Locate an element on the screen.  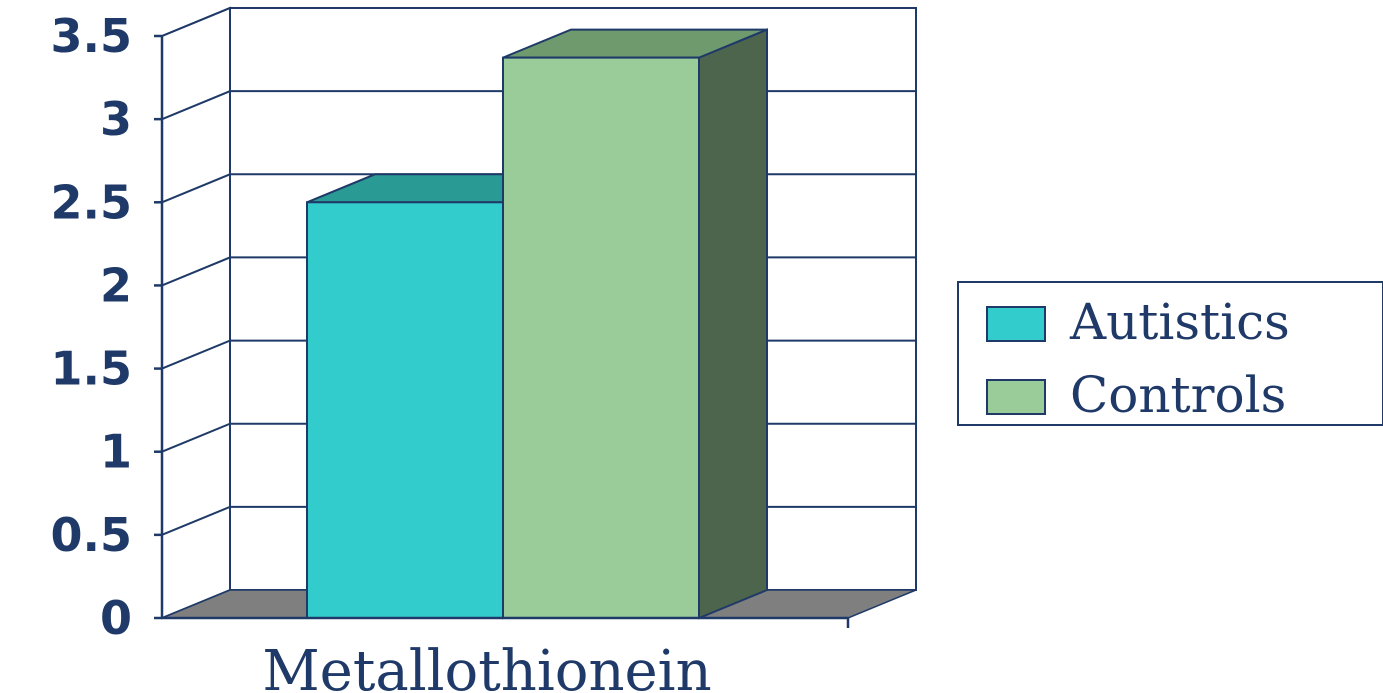
legend-label-controls: Controls is located at coordinates (1178, 395).